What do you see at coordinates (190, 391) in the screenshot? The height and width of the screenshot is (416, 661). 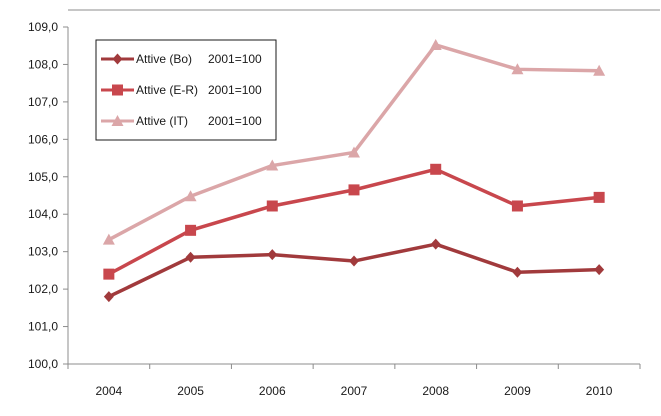 I see `x-tick-label: 2005` at bounding box center [190, 391].